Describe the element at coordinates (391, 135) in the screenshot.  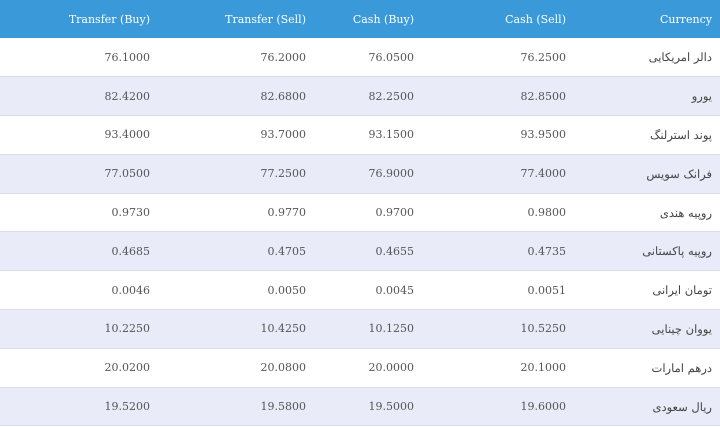
I see `cash-buy-cell: 93.1500` at that location.